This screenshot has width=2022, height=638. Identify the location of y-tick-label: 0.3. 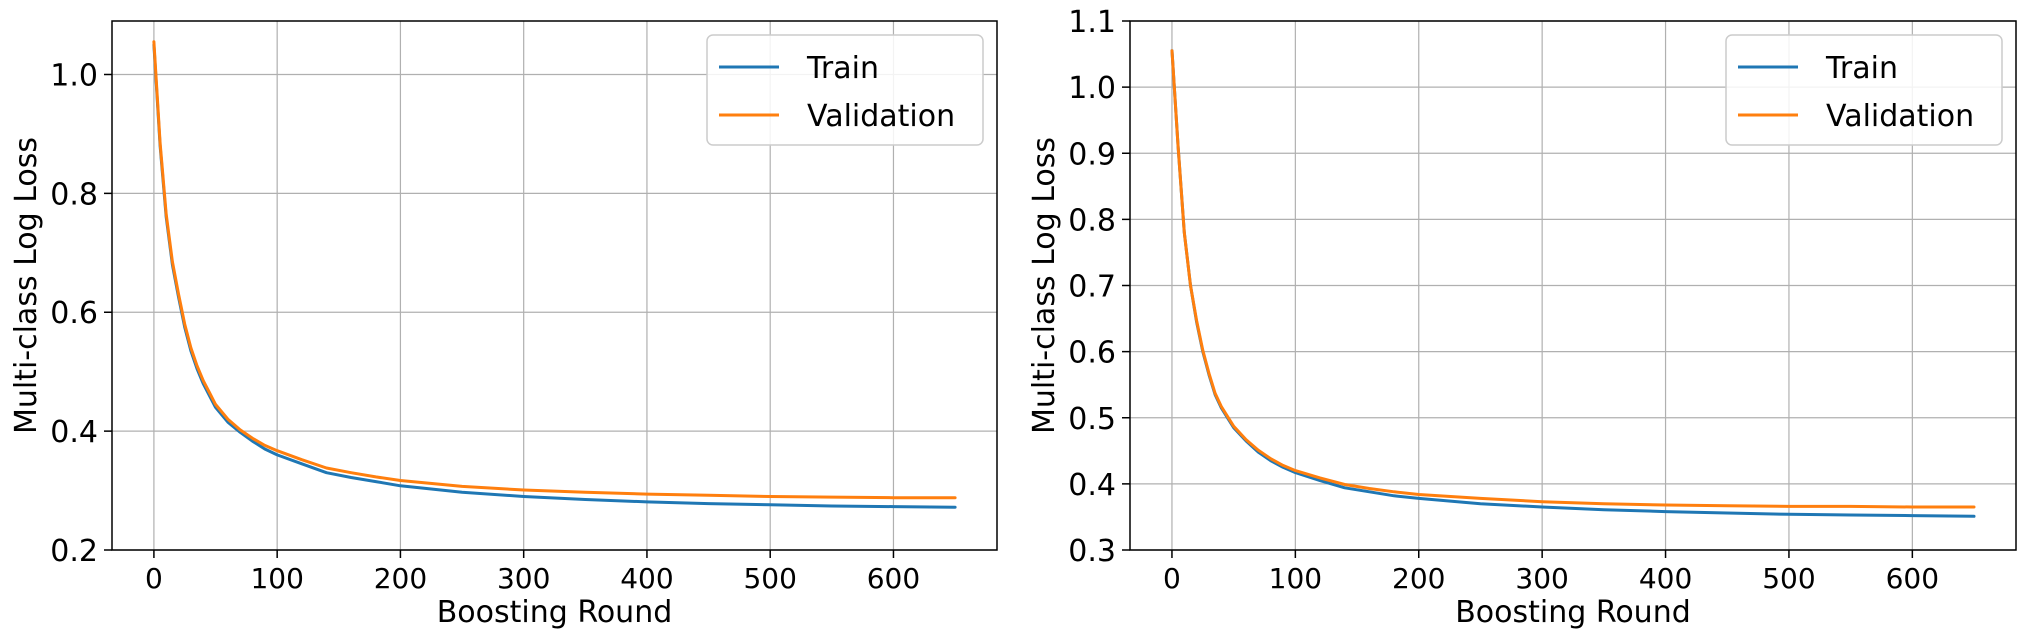
(1092, 551).